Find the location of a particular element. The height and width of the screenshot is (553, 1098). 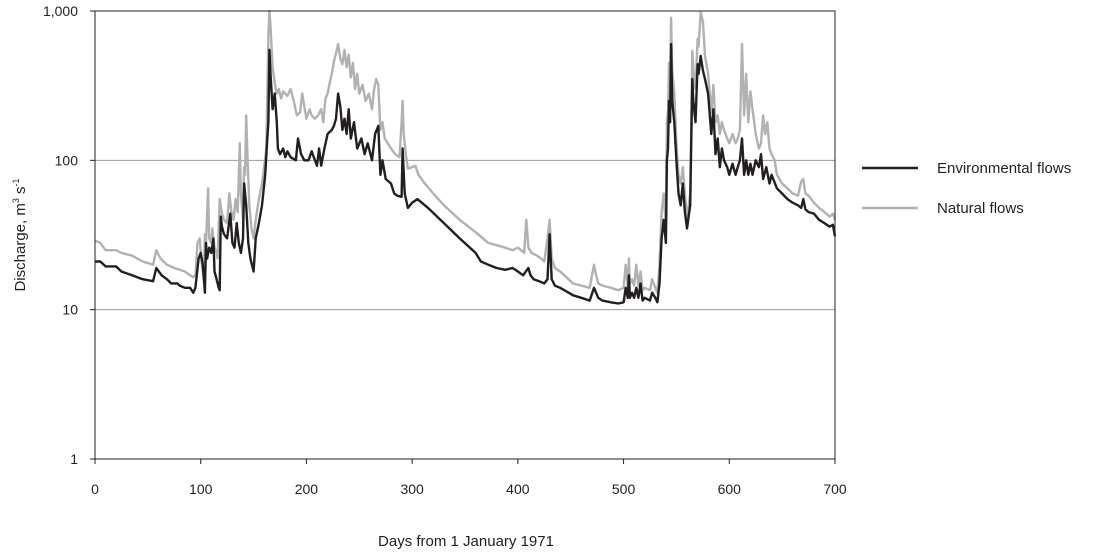

y-axis-title: Discharge, m3 s-1 is located at coordinates (20, 234).